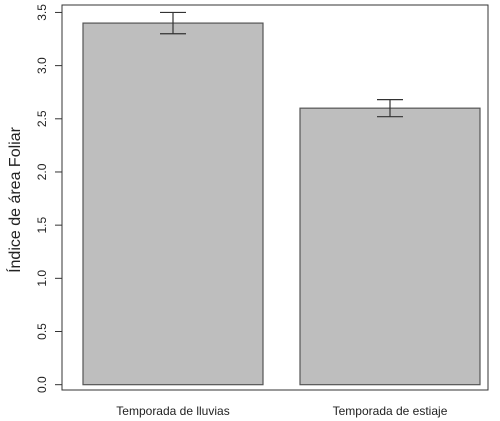 The height and width of the screenshot is (421, 500). I want to click on y-tick-label: 3.0, so click(42, 65).